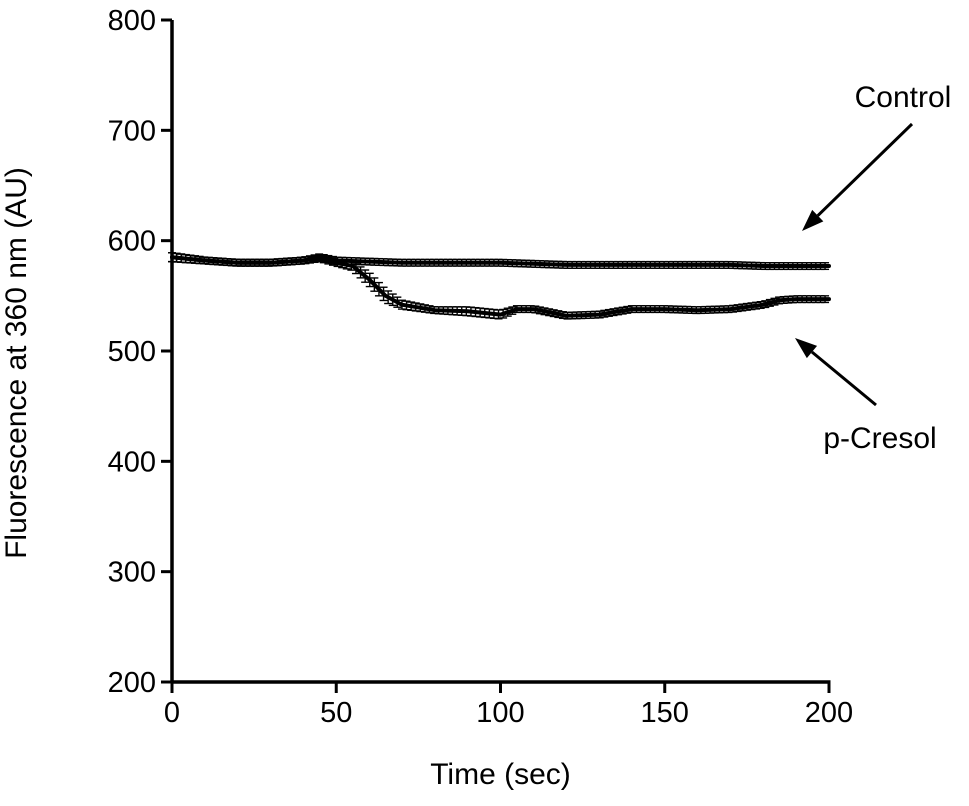 The image size is (969, 806). Describe the element at coordinates (813, 220) in the screenshot. I see `annotation-control-arrow-head` at that location.